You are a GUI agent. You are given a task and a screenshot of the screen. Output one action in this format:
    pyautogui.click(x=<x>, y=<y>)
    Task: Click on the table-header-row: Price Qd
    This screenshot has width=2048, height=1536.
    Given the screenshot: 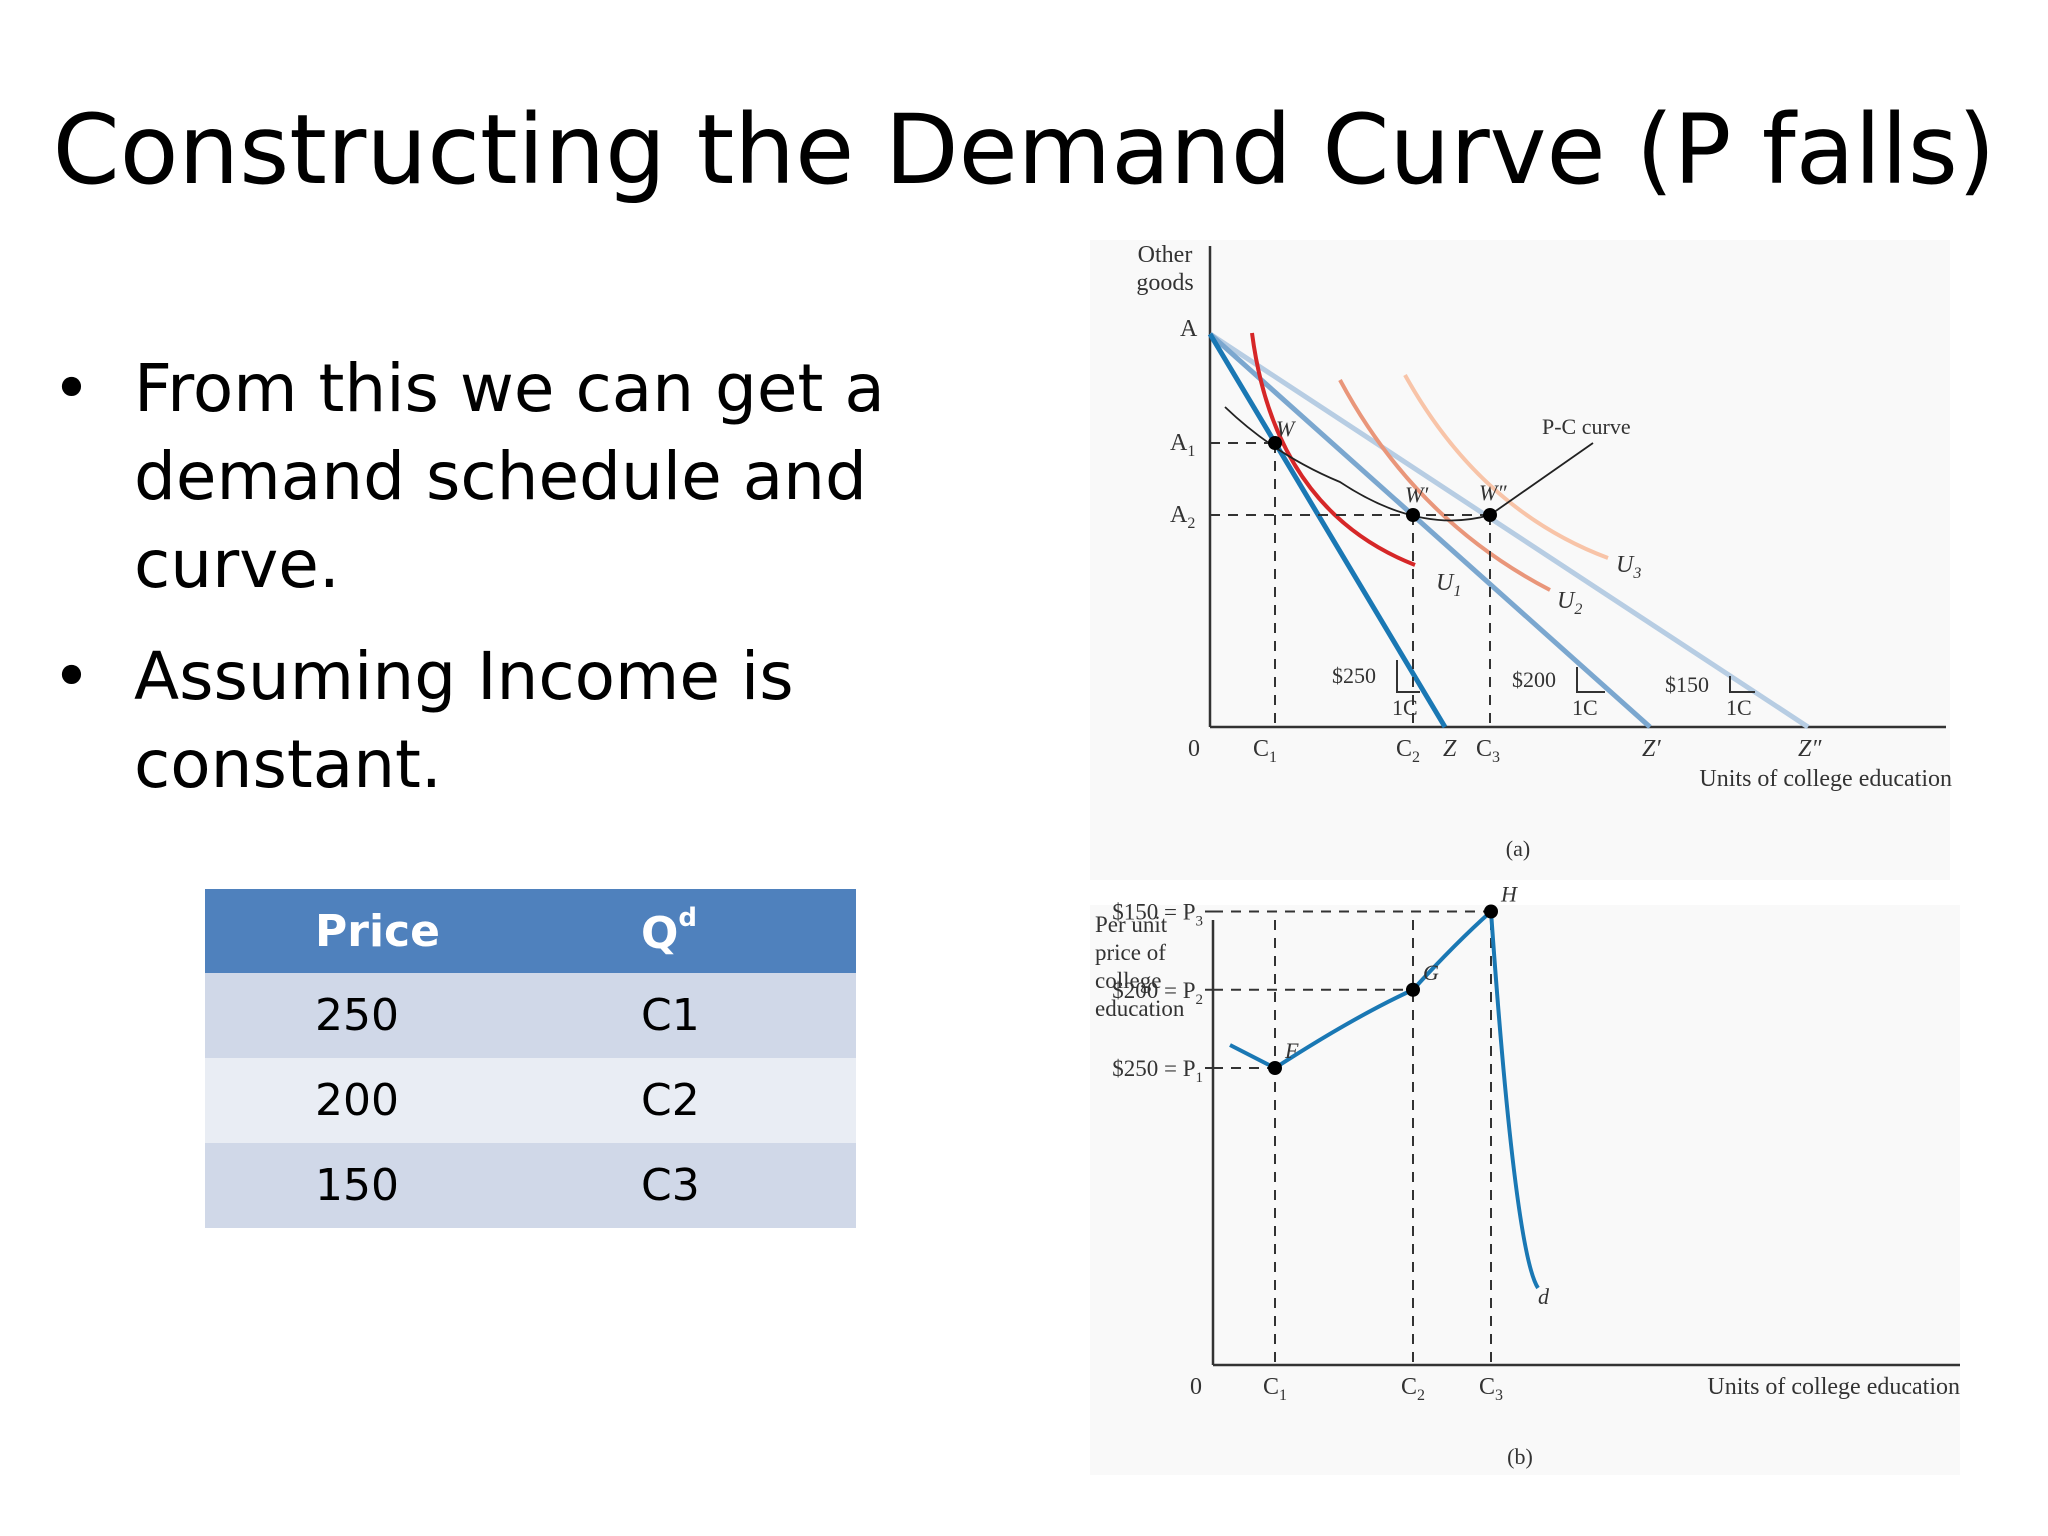 What is the action you would take?
    pyautogui.click(x=530, y=931)
    